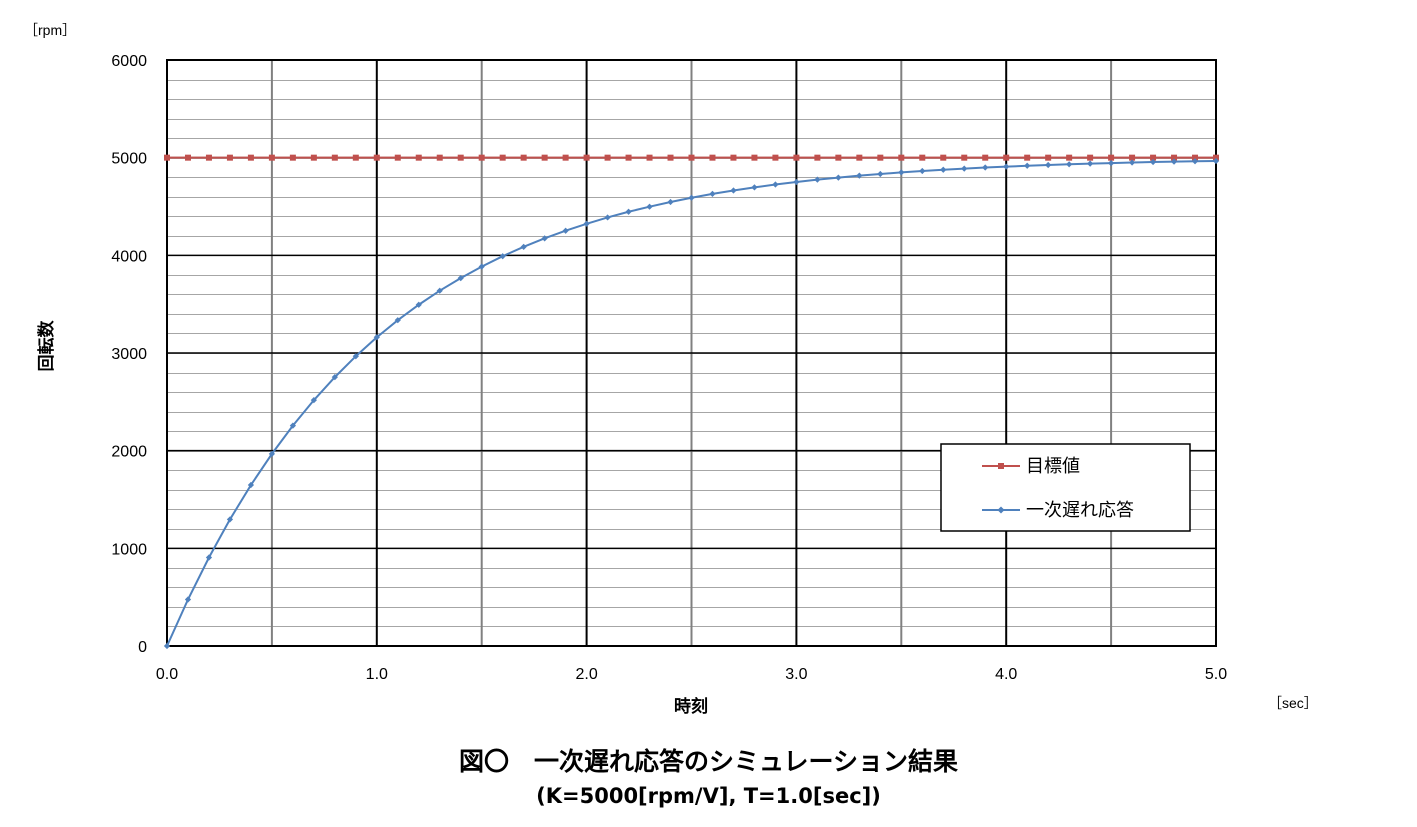  What do you see at coordinates (377, 674) in the screenshot?
I see `x-tick-label: 1.0` at bounding box center [377, 674].